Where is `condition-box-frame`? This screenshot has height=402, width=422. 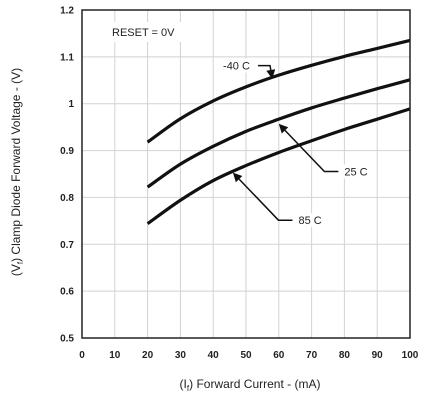
condition-box-frame is located at coordinates (147, 32).